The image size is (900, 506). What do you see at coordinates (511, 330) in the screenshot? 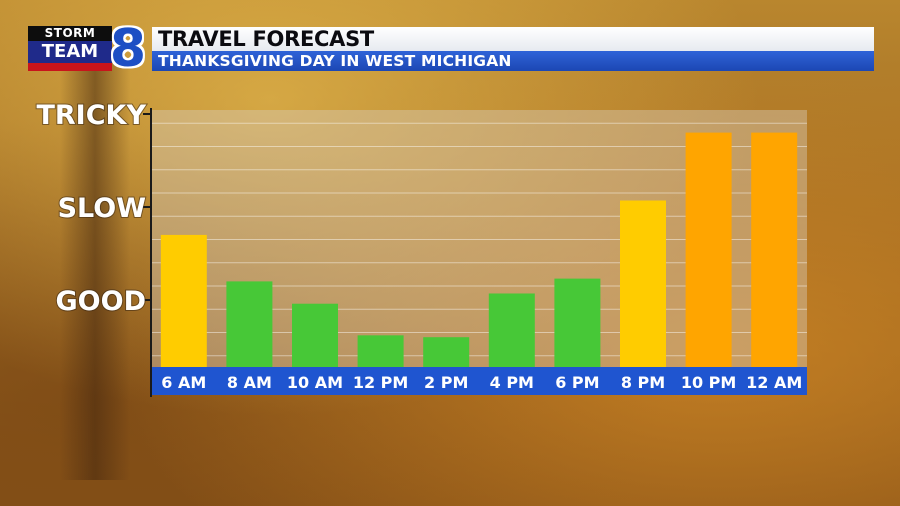
I see `bar-4-pm` at bounding box center [511, 330].